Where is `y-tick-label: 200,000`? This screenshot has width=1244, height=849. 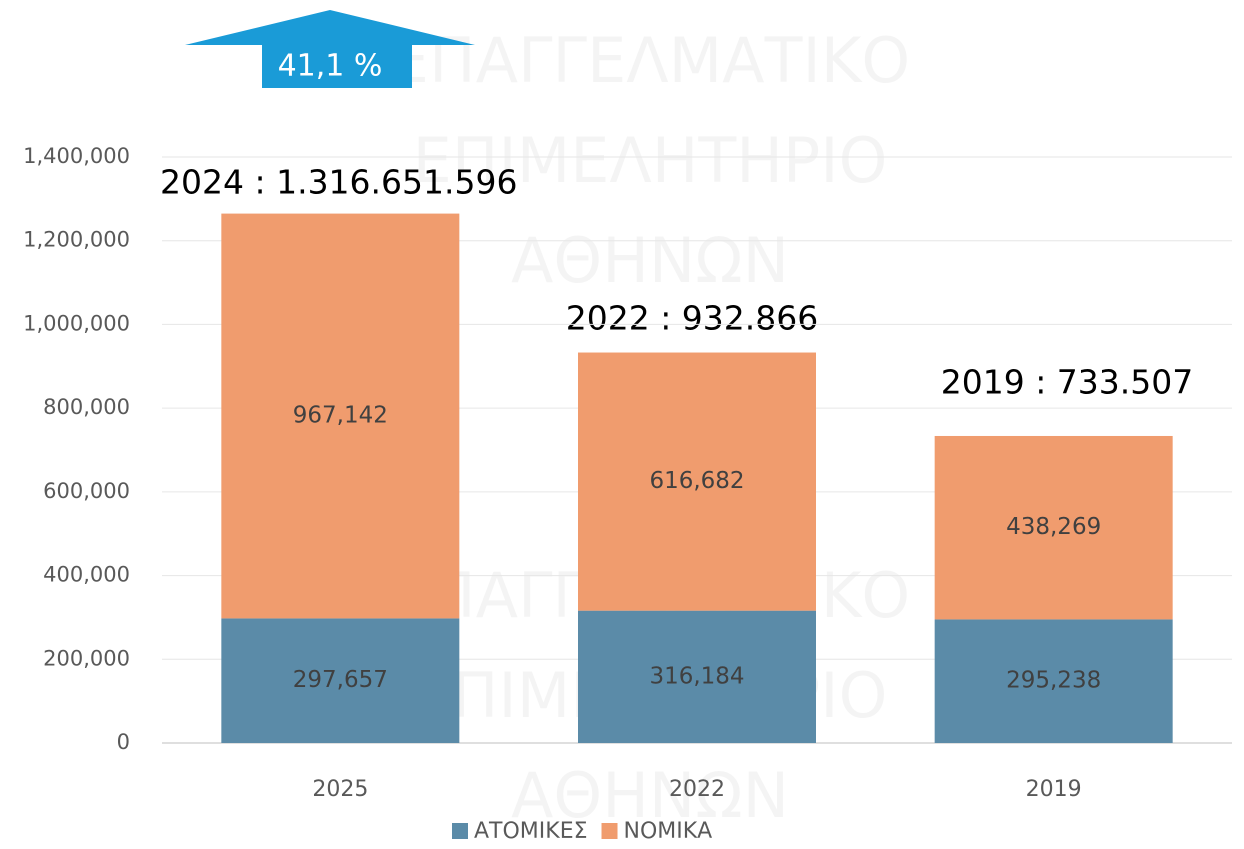 y-tick-label: 200,000 is located at coordinates (86, 658).